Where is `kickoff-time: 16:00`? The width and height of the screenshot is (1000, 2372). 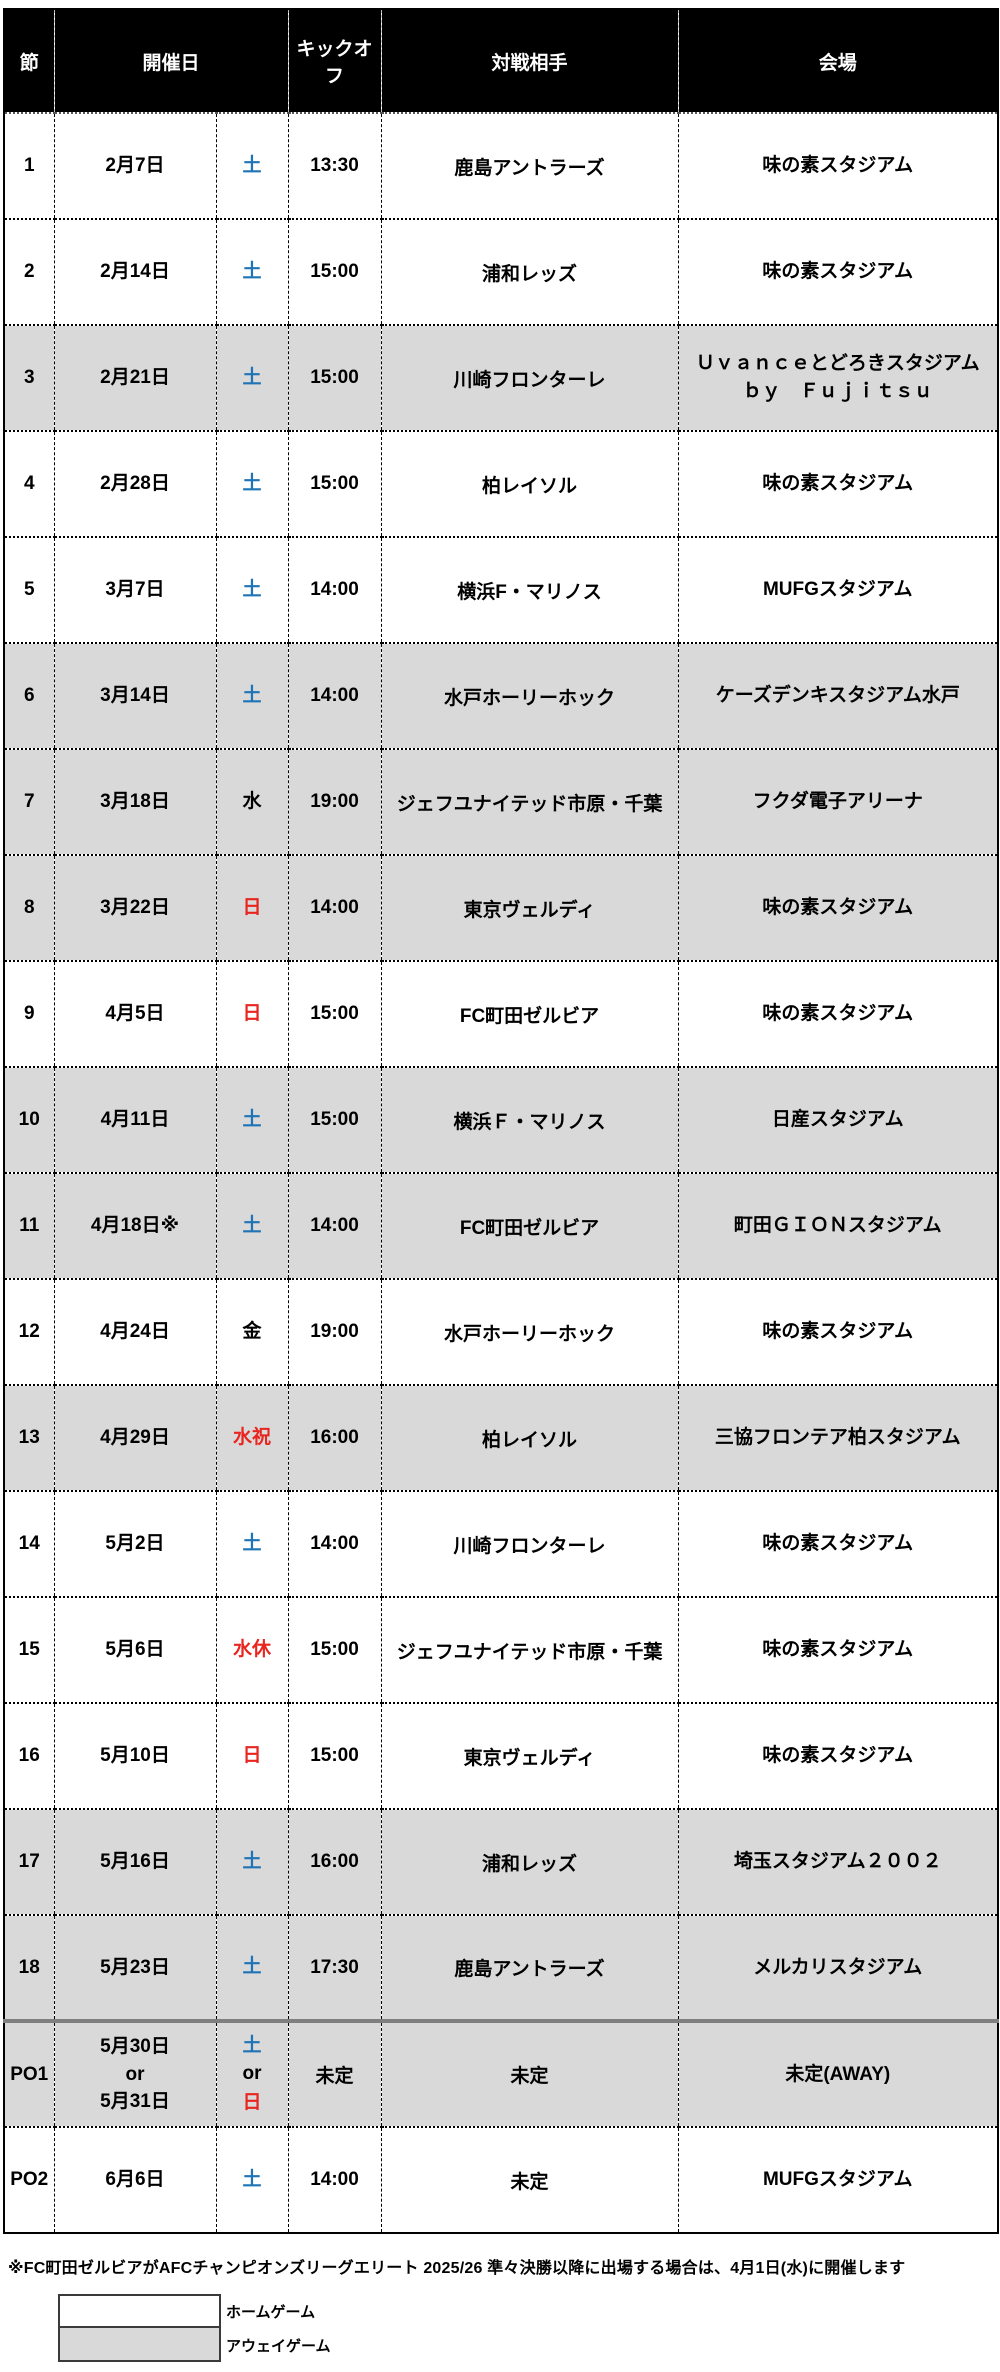 kickoff-time: 16:00 is located at coordinates (335, 1438).